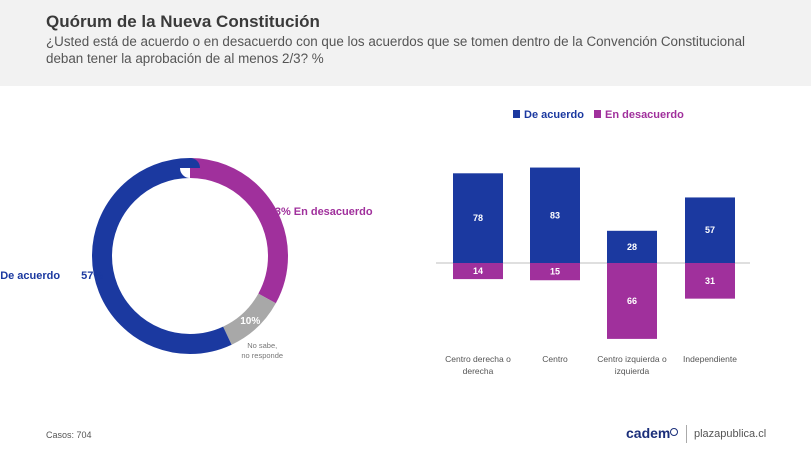 Image resolution: width=811 pixels, height=450 pixels. Describe the element at coordinates (710, 359) in the screenshot. I see `category-label: Independiente` at that location.